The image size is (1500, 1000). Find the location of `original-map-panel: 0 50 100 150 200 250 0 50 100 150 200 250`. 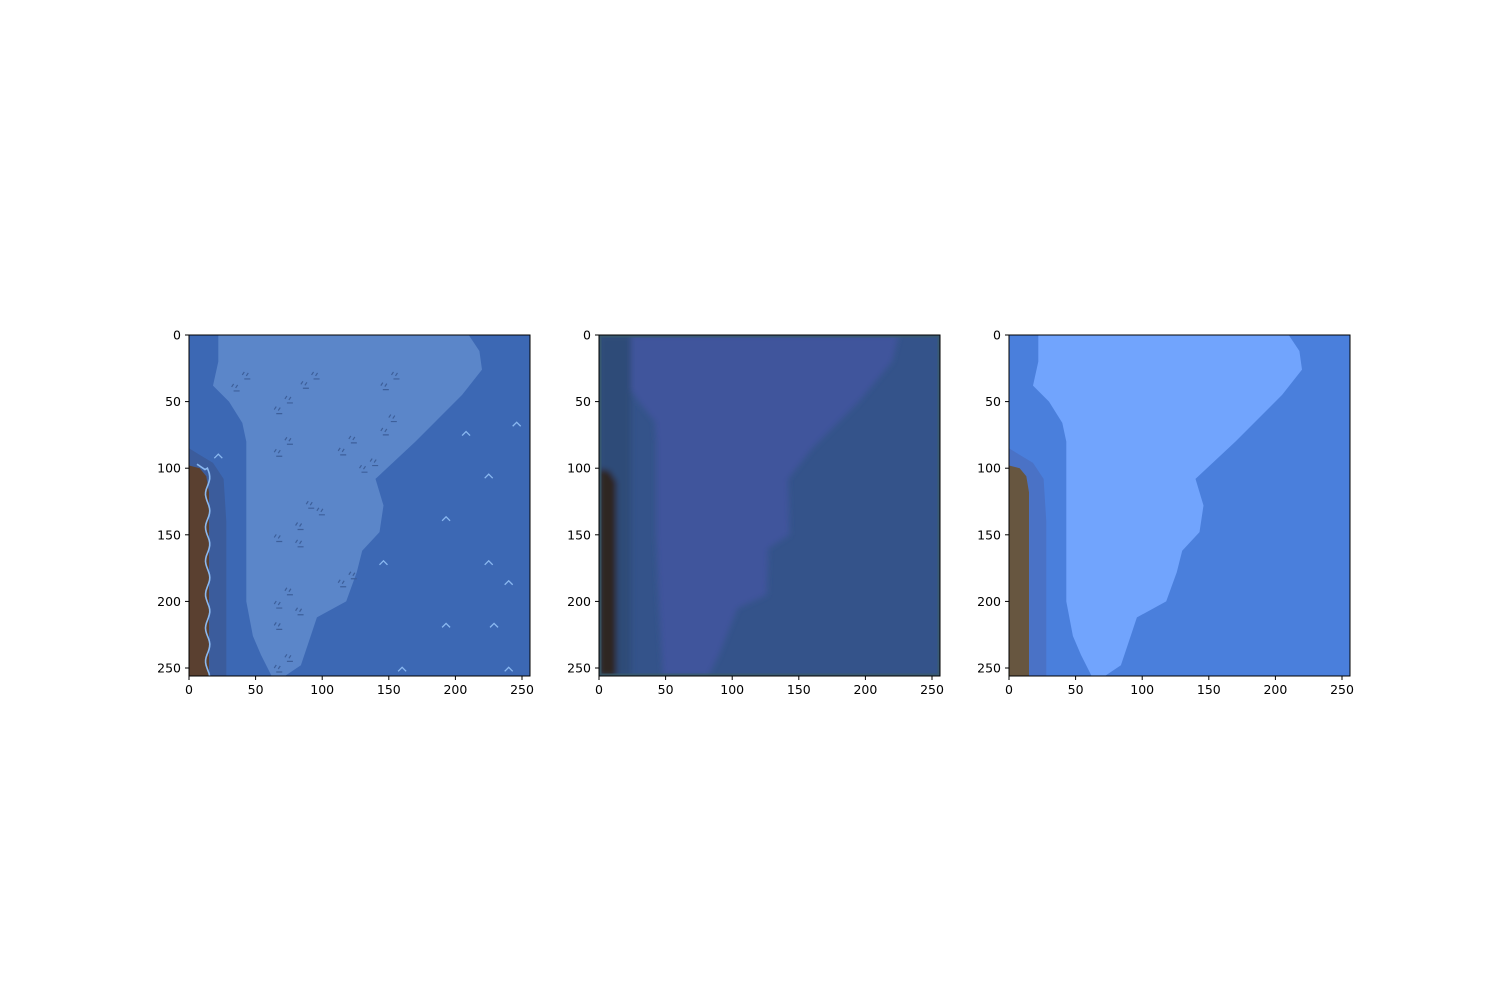

original-map-panel: 0 50 100 150 200 250 0 50 100 150 200 250 is located at coordinates (345, 513).